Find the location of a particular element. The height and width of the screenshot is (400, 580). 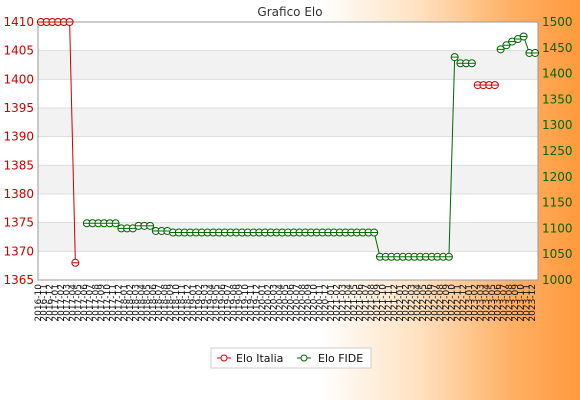

x-axis-tick-label: 2017-10 is located at coordinates (108, 303).